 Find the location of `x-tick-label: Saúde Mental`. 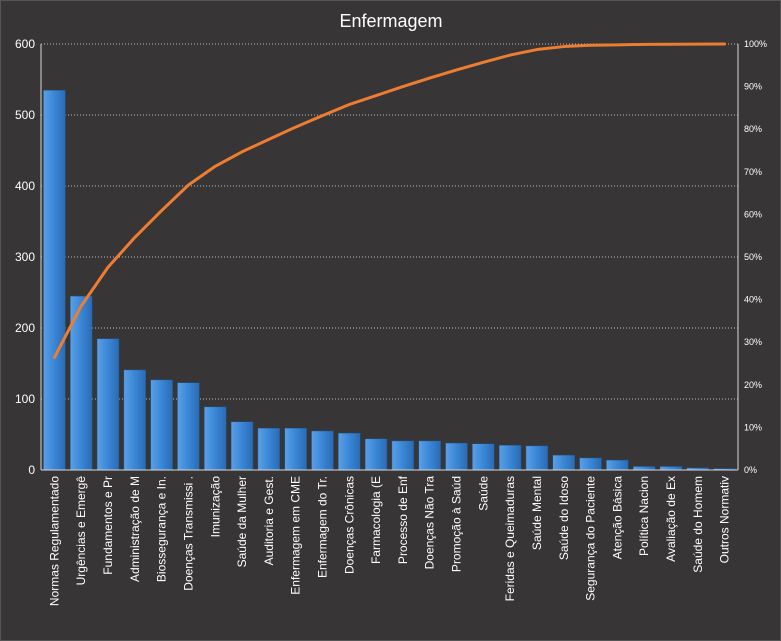

x-tick-label: Saúde Mental is located at coordinates (537, 513).